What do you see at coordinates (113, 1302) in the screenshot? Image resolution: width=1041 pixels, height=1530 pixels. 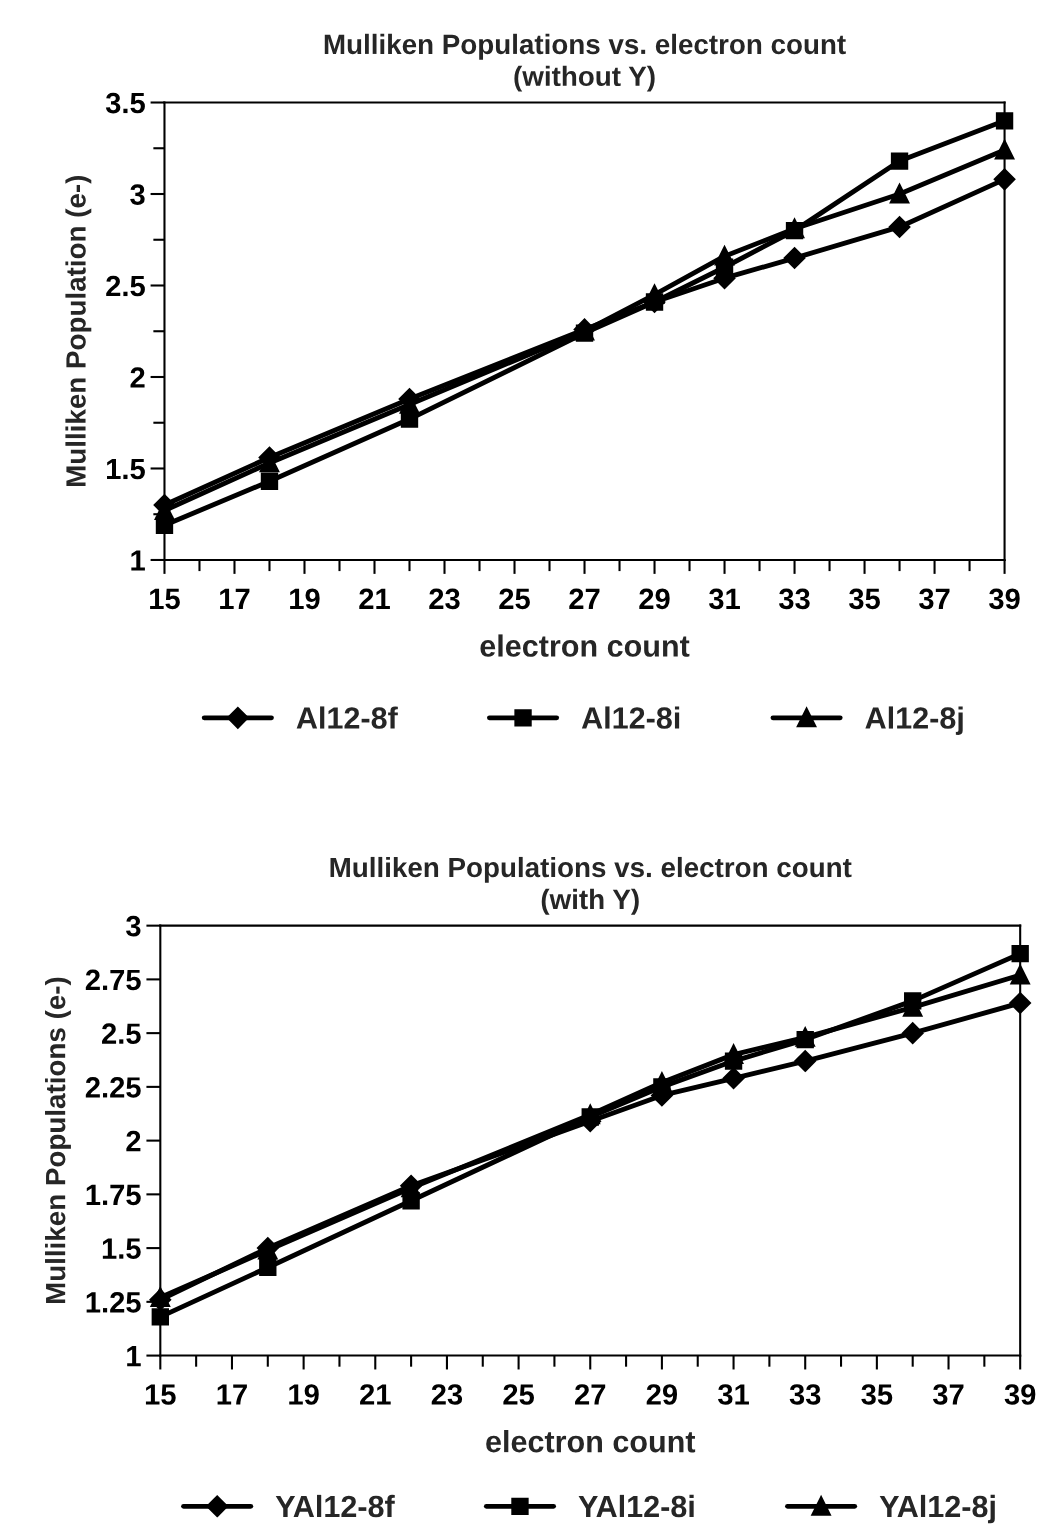 I see `y-tick-label: 1.25` at bounding box center [113, 1302].